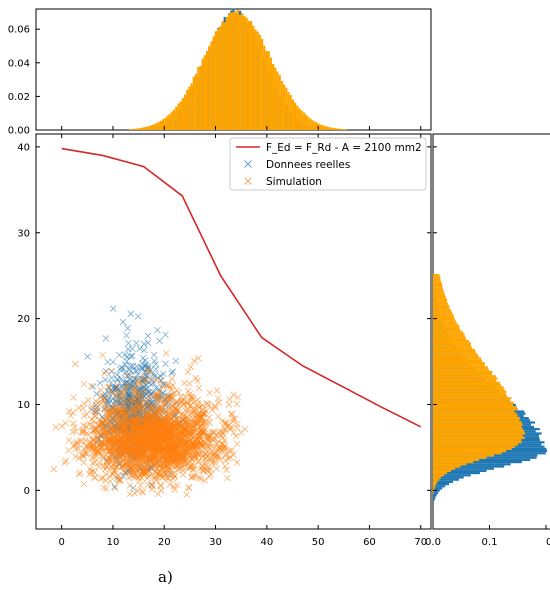 The image size is (550, 590). What do you see at coordinates (248, 181) in the screenshot?
I see `legend-x-marker-orange` at bounding box center [248, 181].